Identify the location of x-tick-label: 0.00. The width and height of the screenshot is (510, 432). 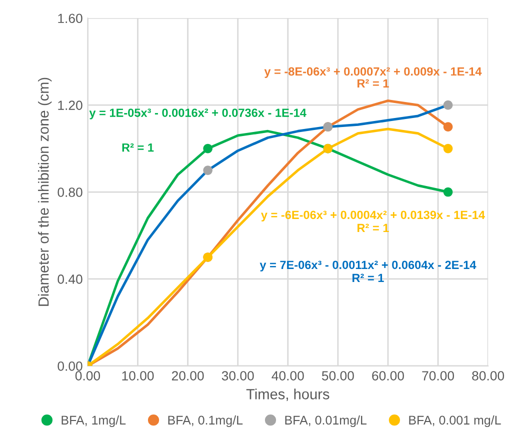
(87, 375).